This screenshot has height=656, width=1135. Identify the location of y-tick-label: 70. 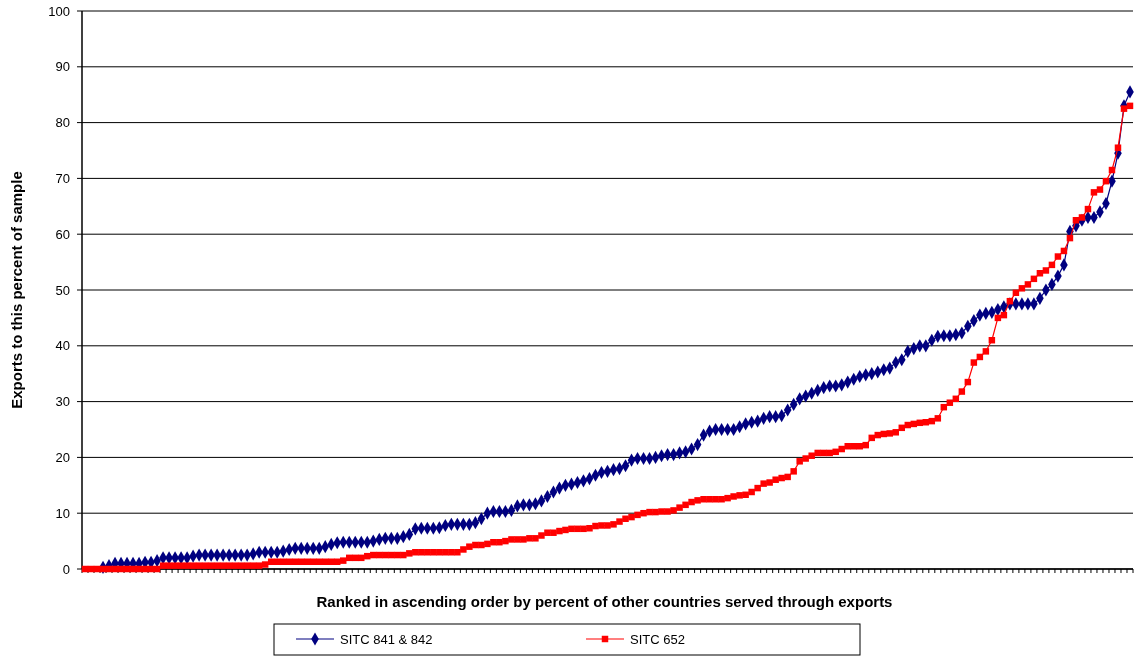
(62, 178).